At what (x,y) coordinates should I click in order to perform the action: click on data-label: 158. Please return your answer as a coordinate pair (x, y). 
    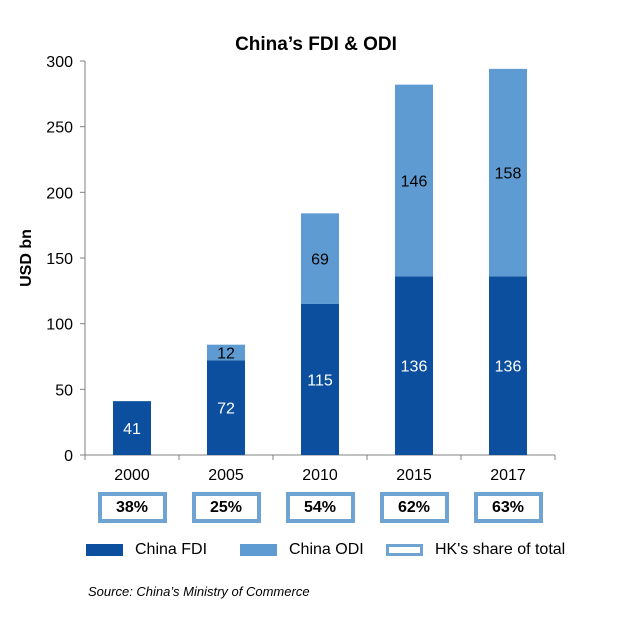
    Looking at the image, I should click on (508, 174).